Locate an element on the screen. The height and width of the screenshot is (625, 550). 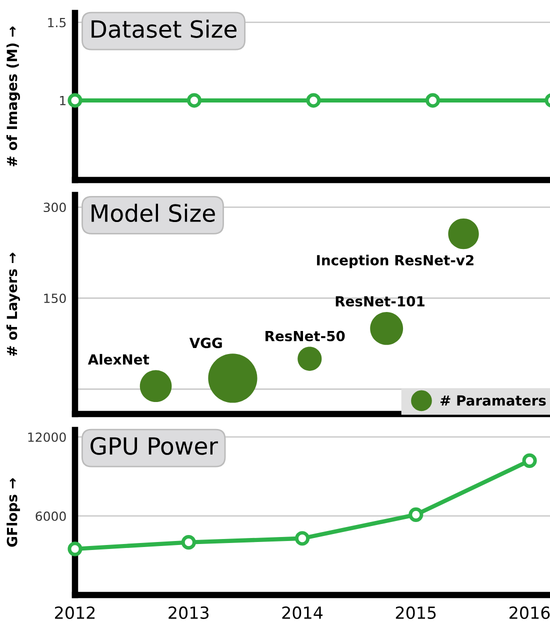
y-tick-label: 1 is located at coordinates (63, 101).